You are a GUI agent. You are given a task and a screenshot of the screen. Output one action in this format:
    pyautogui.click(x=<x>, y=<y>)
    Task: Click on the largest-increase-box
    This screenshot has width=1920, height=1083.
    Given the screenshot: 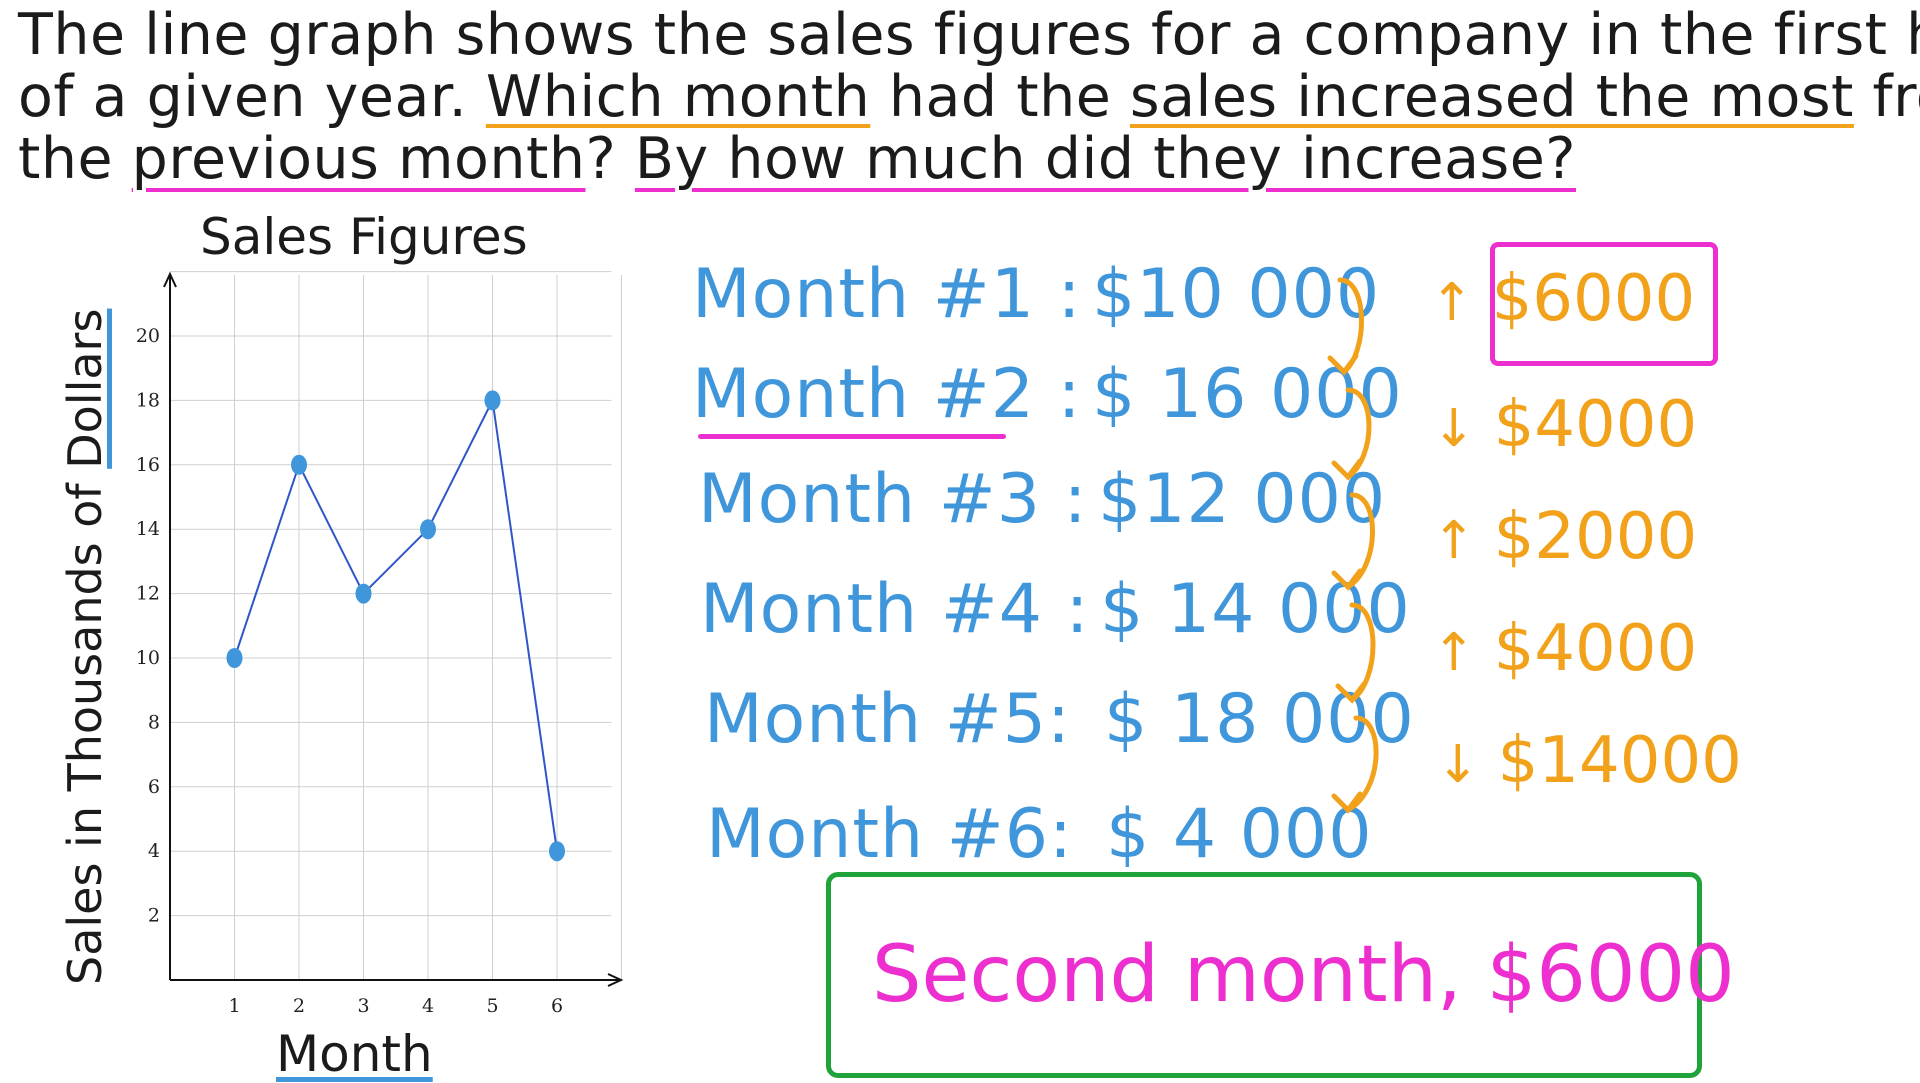 What is the action you would take?
    pyautogui.click(x=1604, y=304)
    